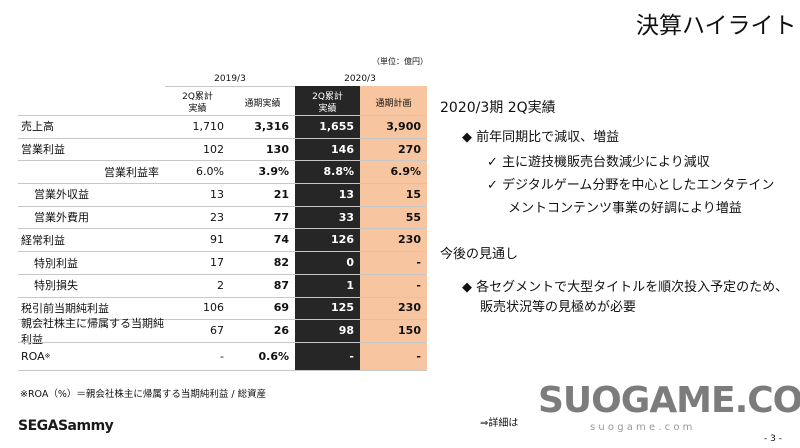 This screenshot has height=448, width=800. I want to click on detail-line: ✓ 主に遊技機販売台数減少により減収, so click(598, 162).